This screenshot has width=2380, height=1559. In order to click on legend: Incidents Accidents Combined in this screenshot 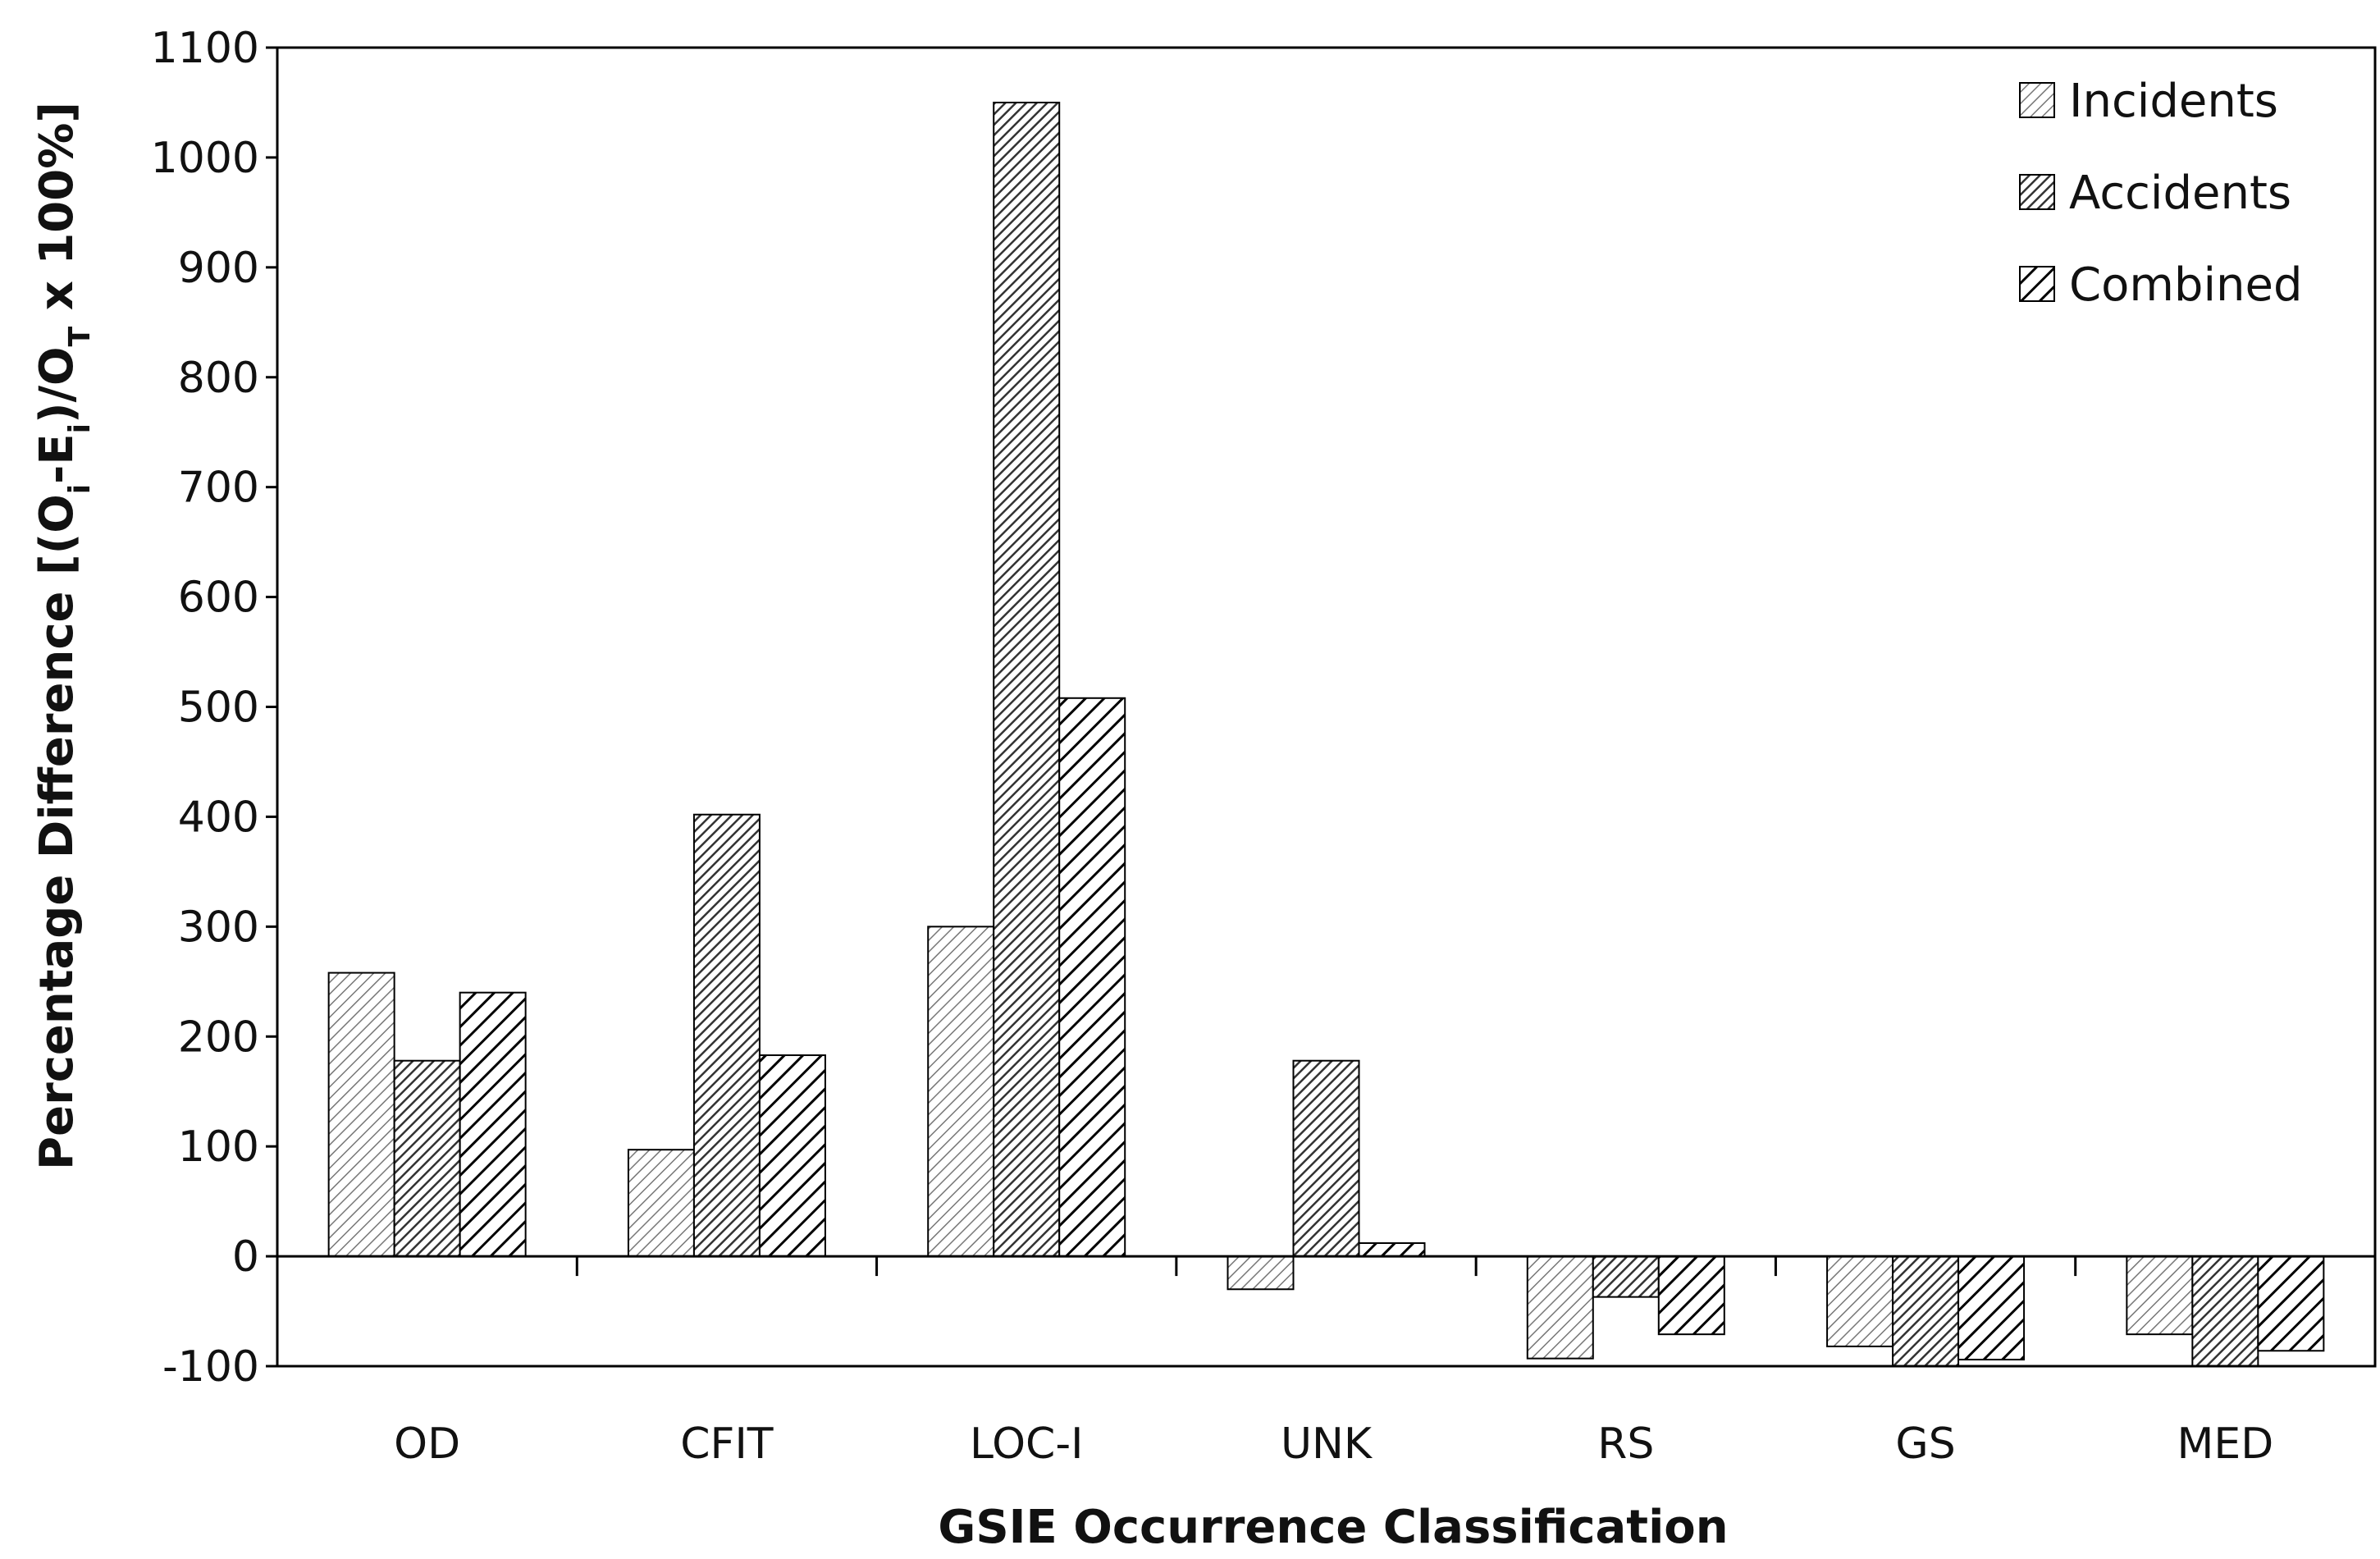, I will do `click(2161, 193)`.